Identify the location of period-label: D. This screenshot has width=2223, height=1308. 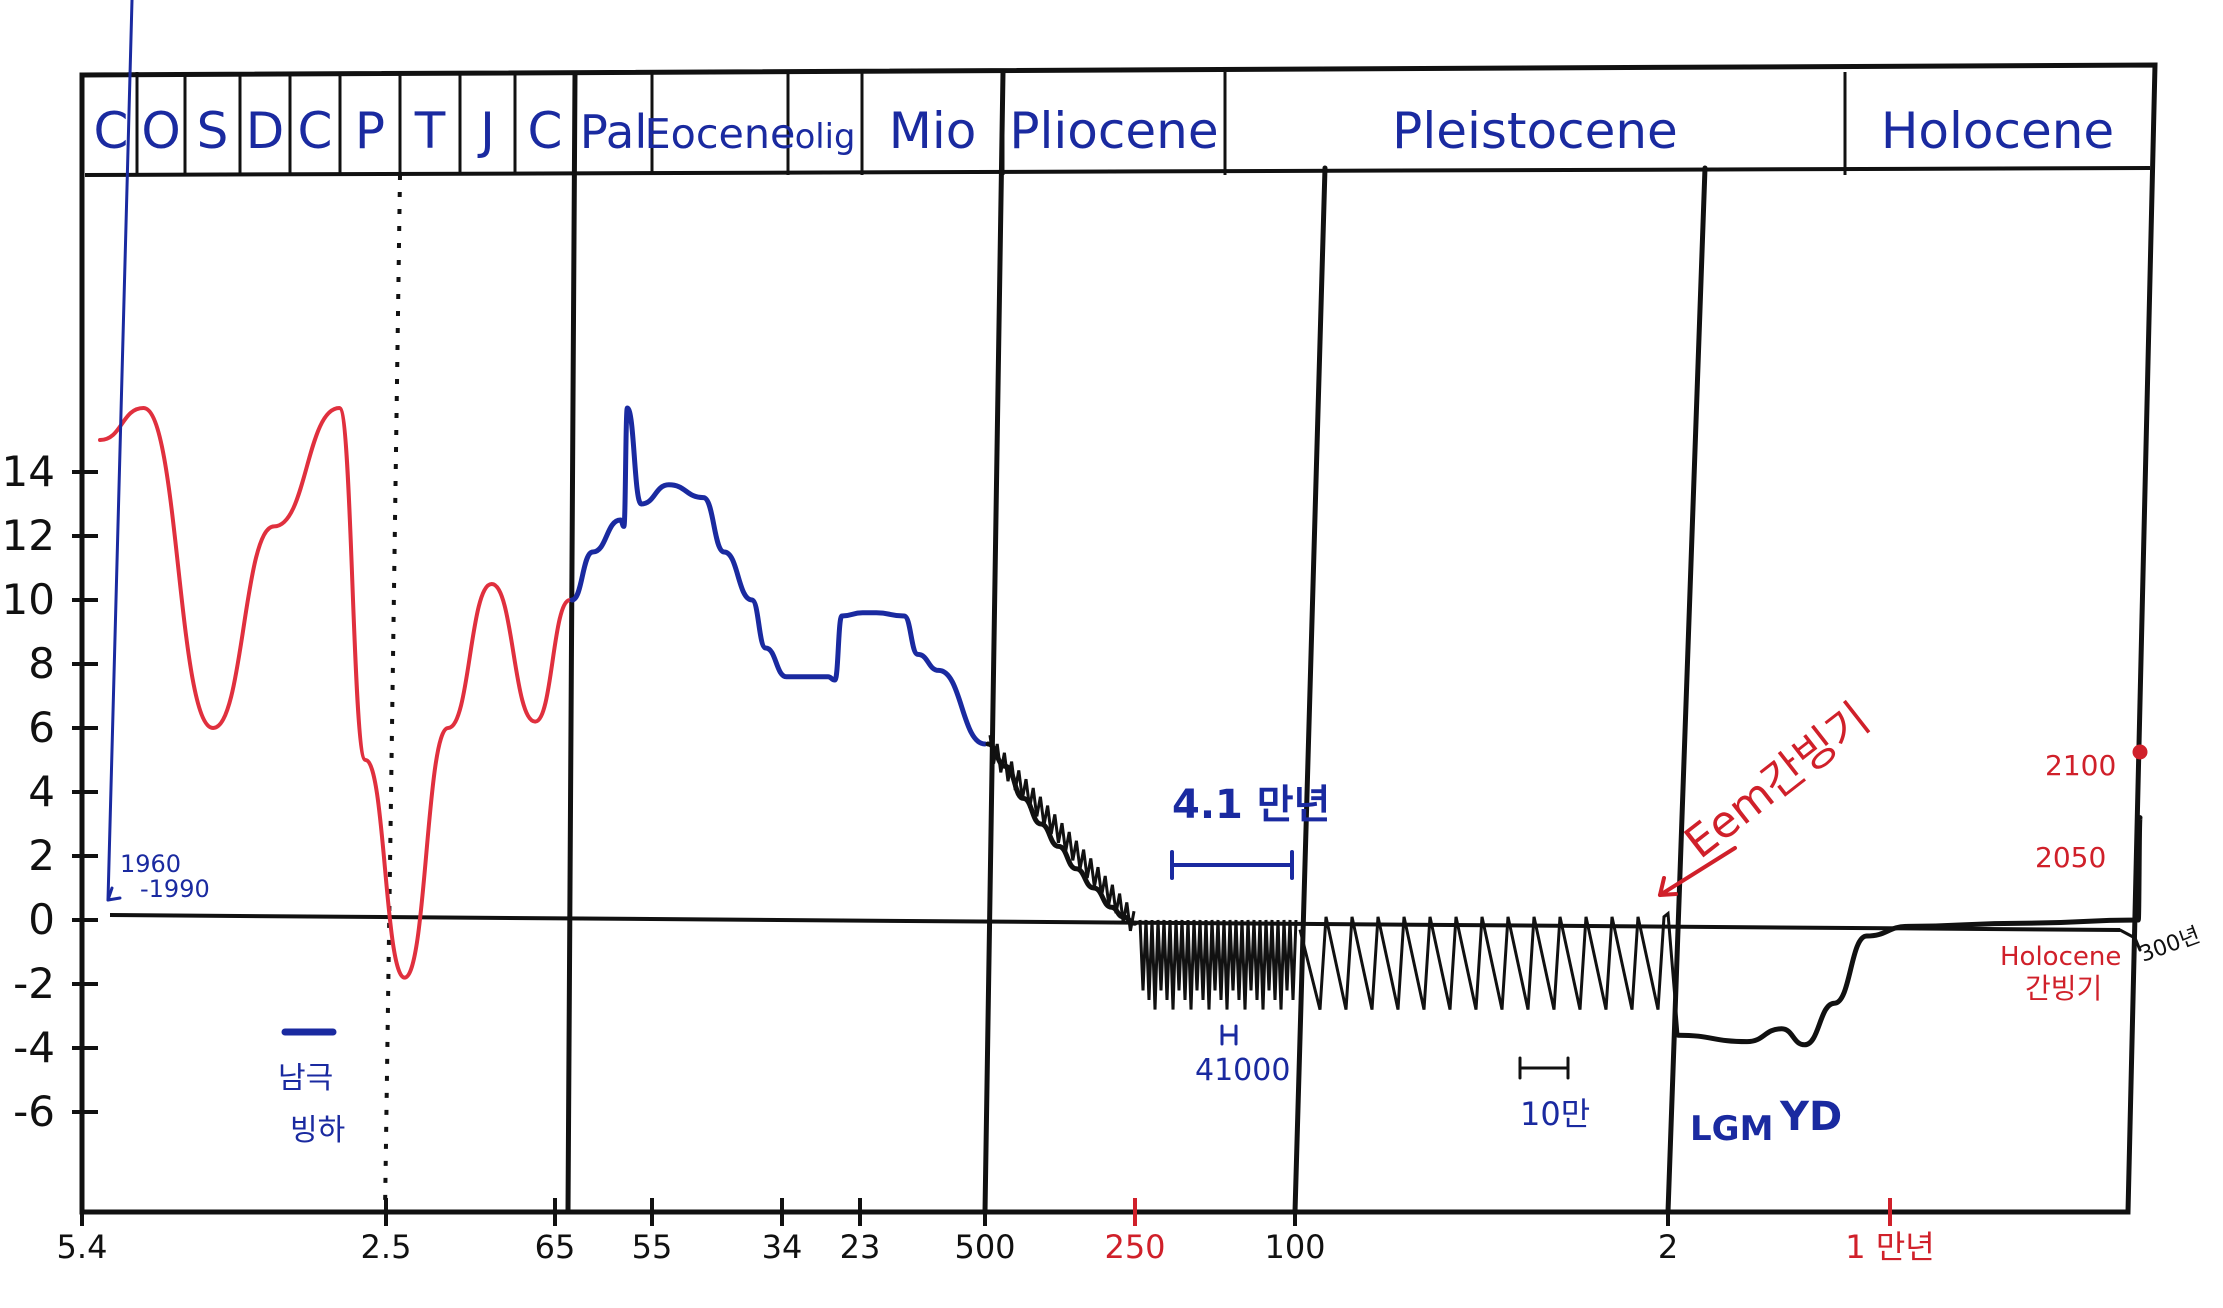
(265, 131).